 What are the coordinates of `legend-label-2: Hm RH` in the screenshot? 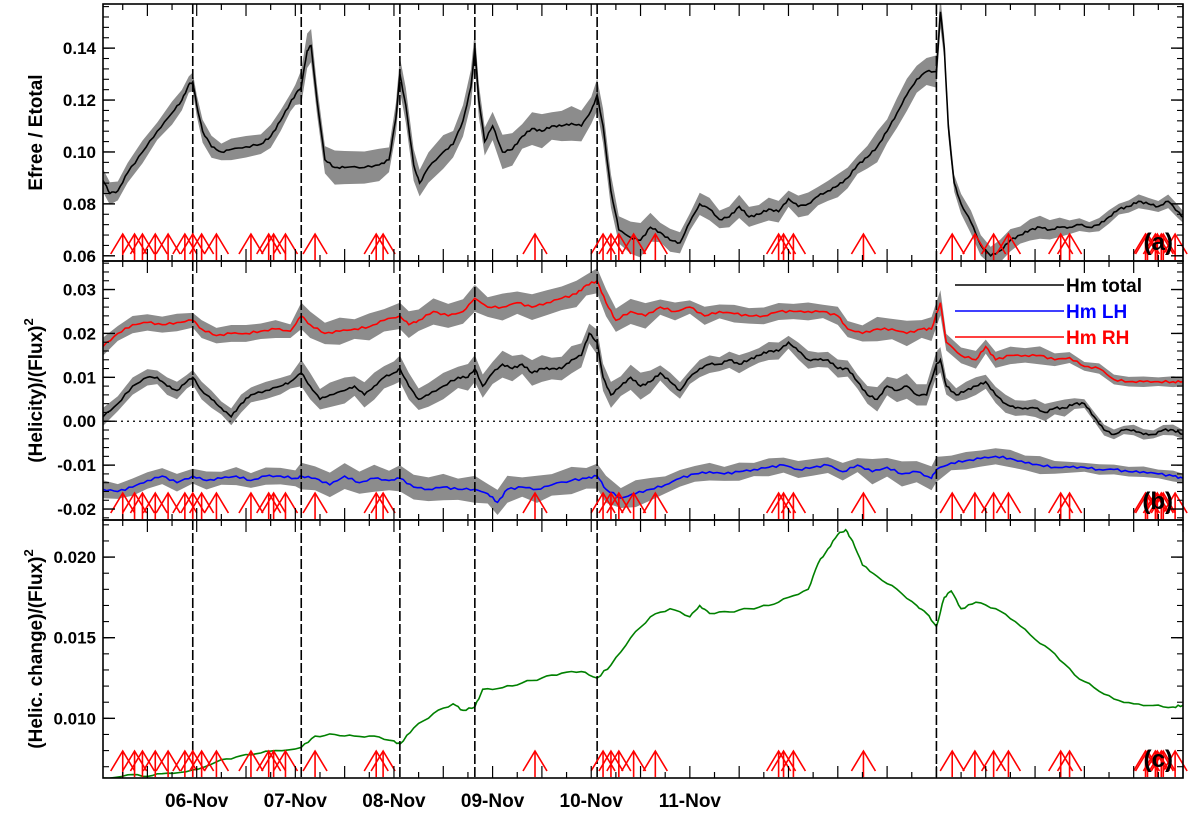 It's located at (1097, 338).